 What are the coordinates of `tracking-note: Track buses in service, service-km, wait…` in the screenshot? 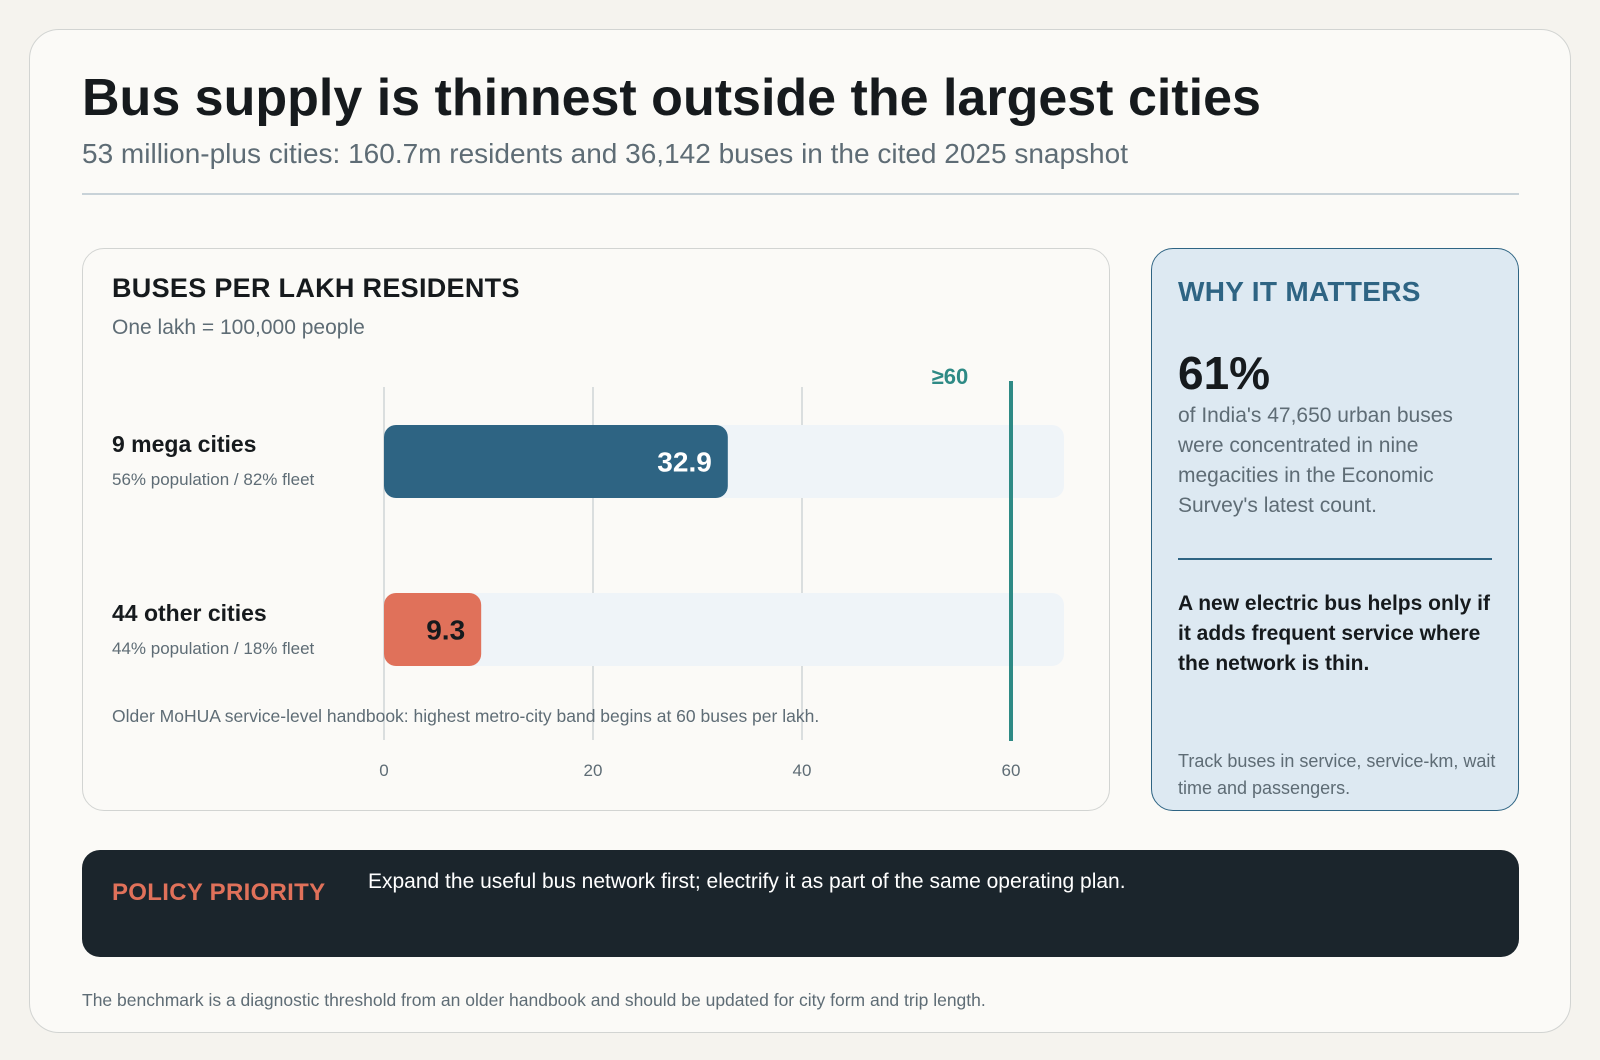 It's located at (1337, 774).